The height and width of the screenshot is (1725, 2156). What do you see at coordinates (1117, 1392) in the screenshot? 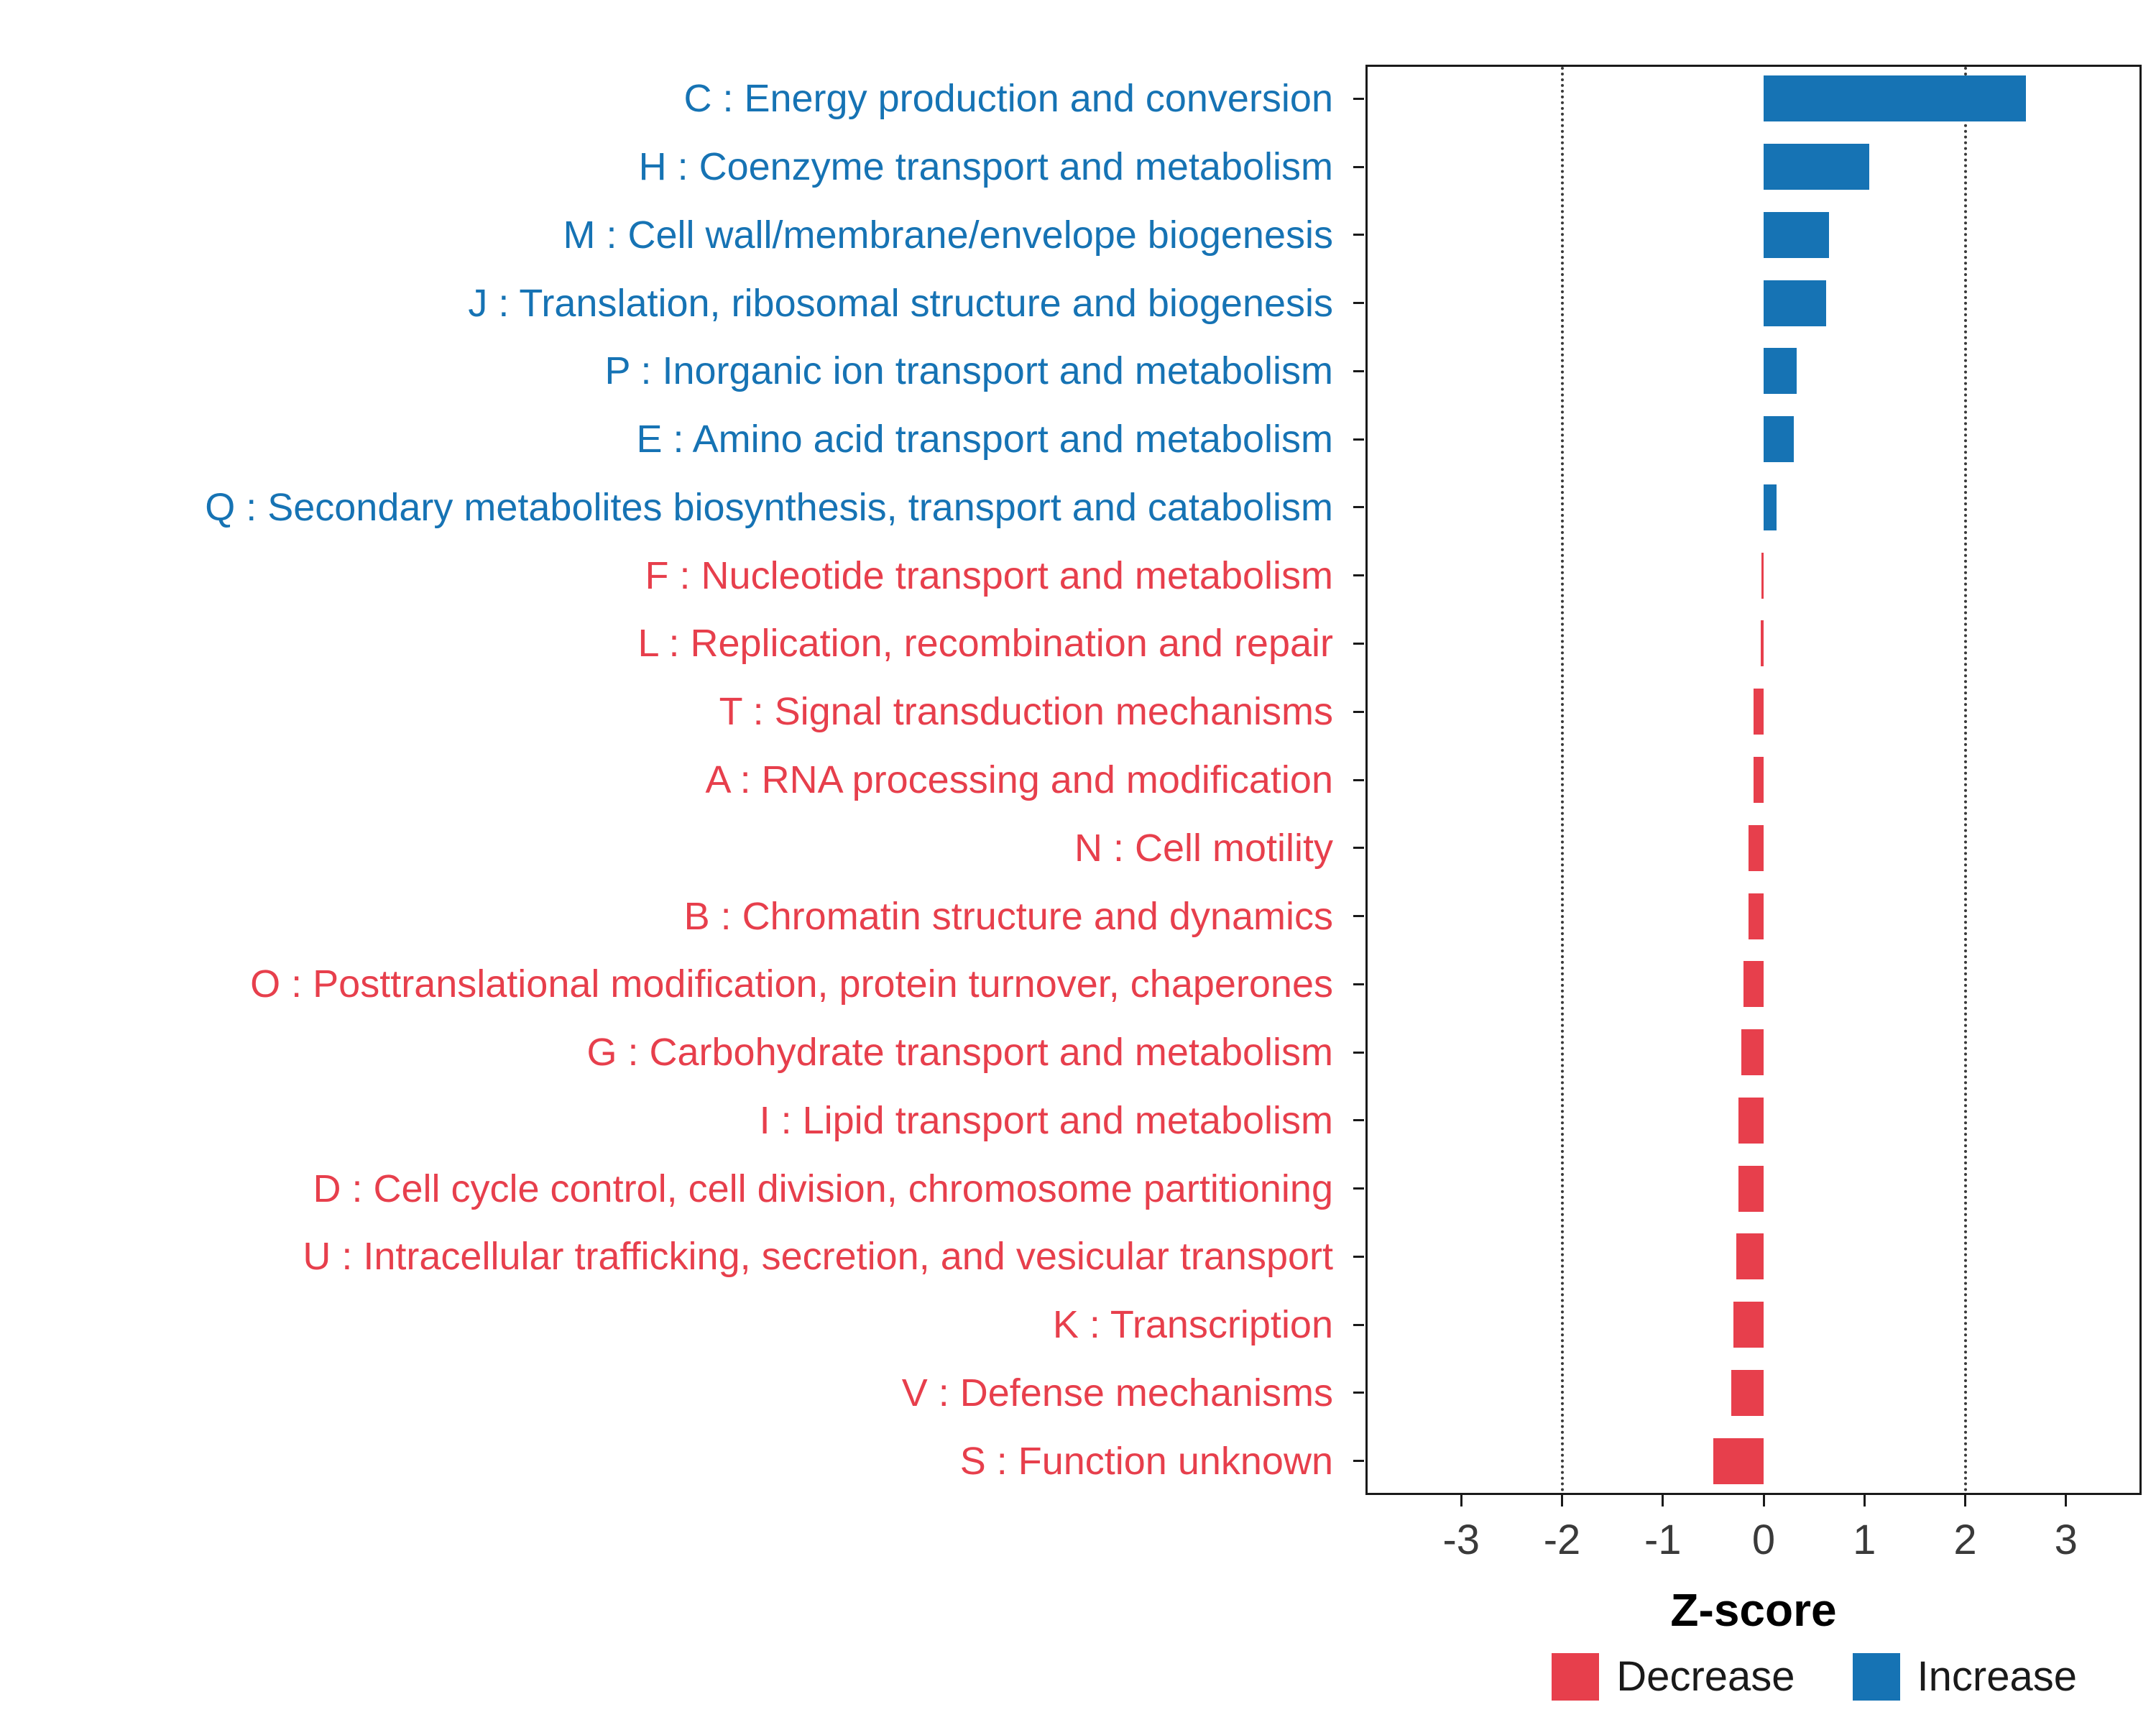
I see `category-label: V : Defense mechanisms` at bounding box center [1117, 1392].